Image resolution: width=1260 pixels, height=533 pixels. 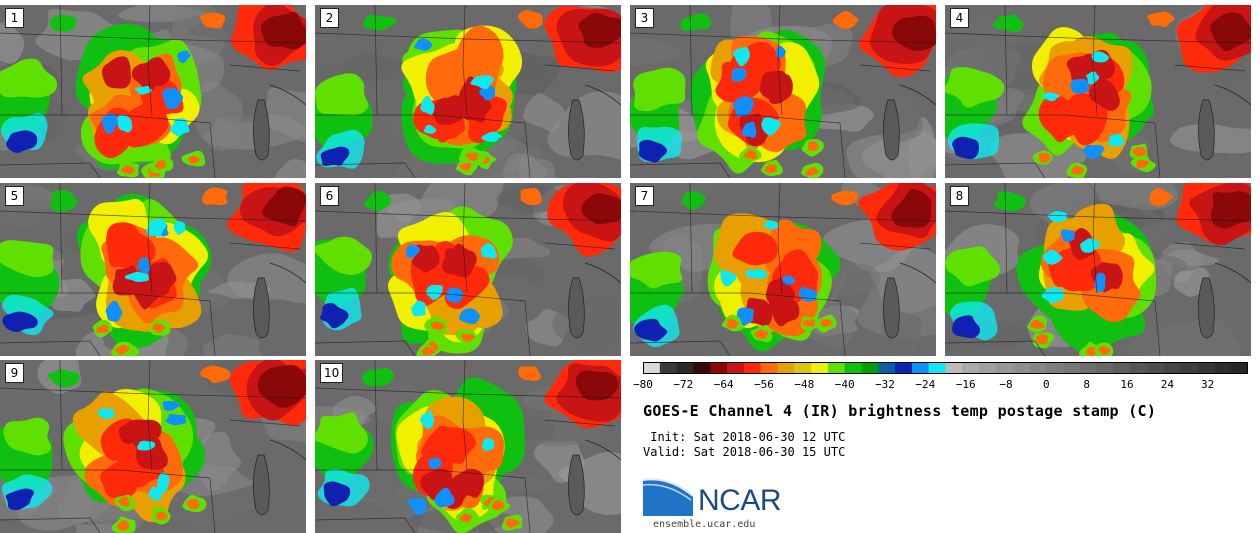 I want to click on colorbar-tick-label: −72, so click(x=683, y=384).